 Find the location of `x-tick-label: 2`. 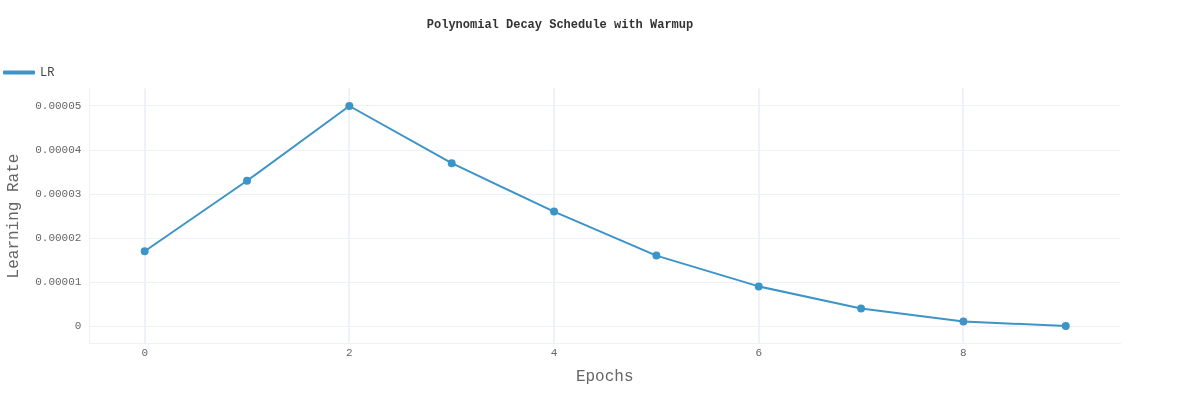

x-tick-label: 2 is located at coordinates (349, 353).